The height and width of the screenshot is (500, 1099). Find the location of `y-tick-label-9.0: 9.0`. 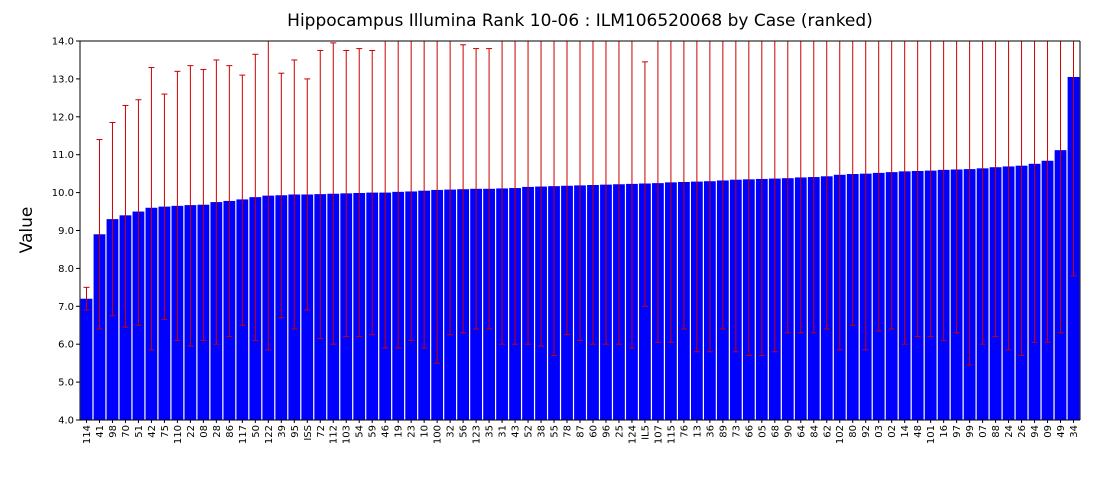

y-tick-label-9.0: 9.0 is located at coordinates (66, 231).